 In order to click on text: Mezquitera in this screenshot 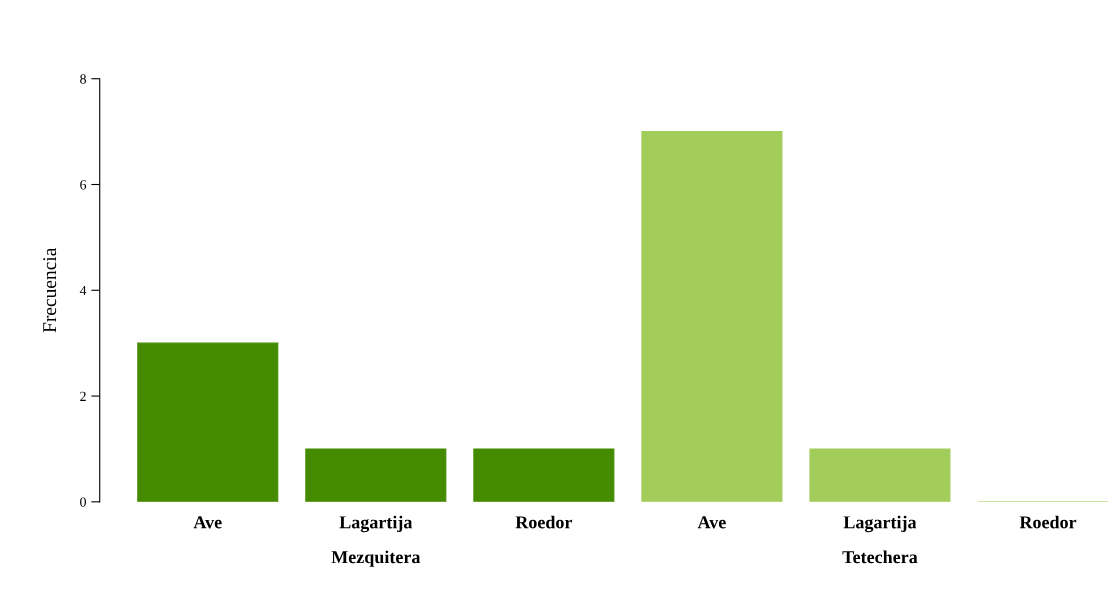, I will do `click(376, 558)`.